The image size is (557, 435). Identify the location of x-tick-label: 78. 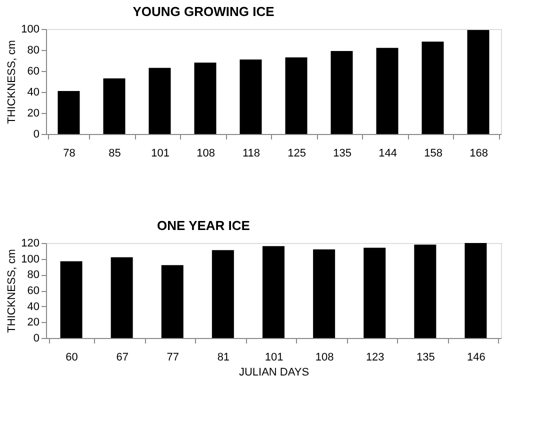
(69, 154).